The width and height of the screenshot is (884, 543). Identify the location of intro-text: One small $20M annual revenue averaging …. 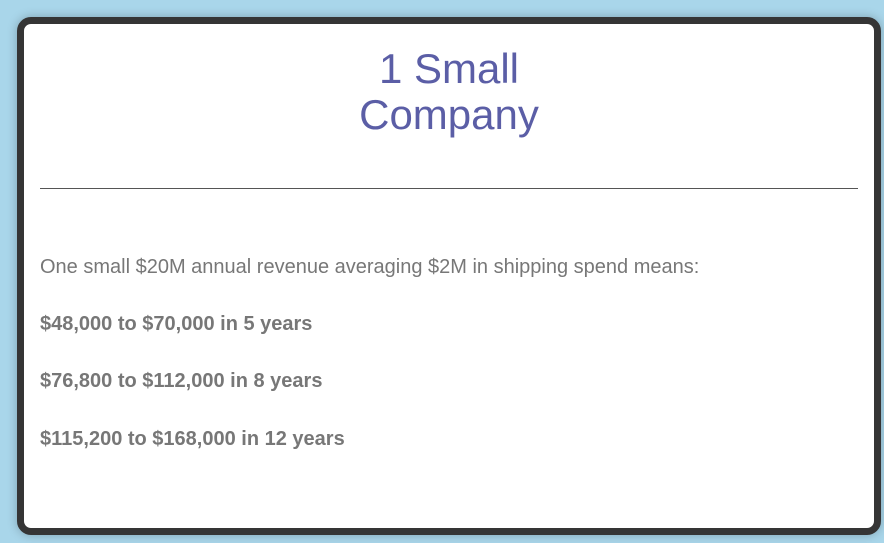
(370, 267).